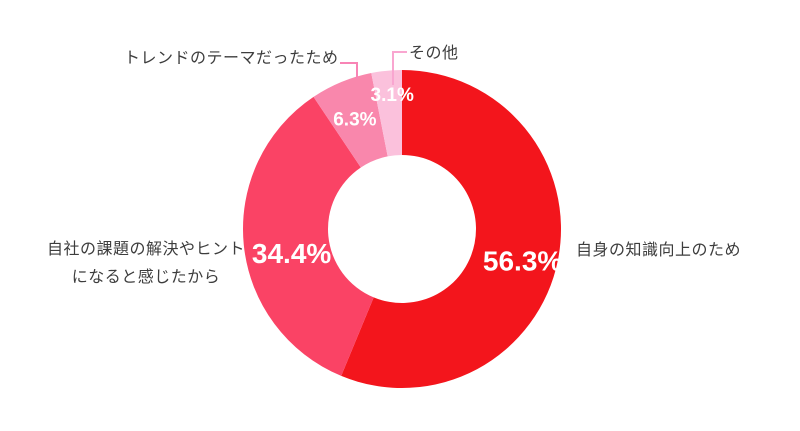 This screenshot has height=431, width=800. Describe the element at coordinates (392, 95) in the screenshot. I see `slice-value-label-3: 3.1%` at that location.